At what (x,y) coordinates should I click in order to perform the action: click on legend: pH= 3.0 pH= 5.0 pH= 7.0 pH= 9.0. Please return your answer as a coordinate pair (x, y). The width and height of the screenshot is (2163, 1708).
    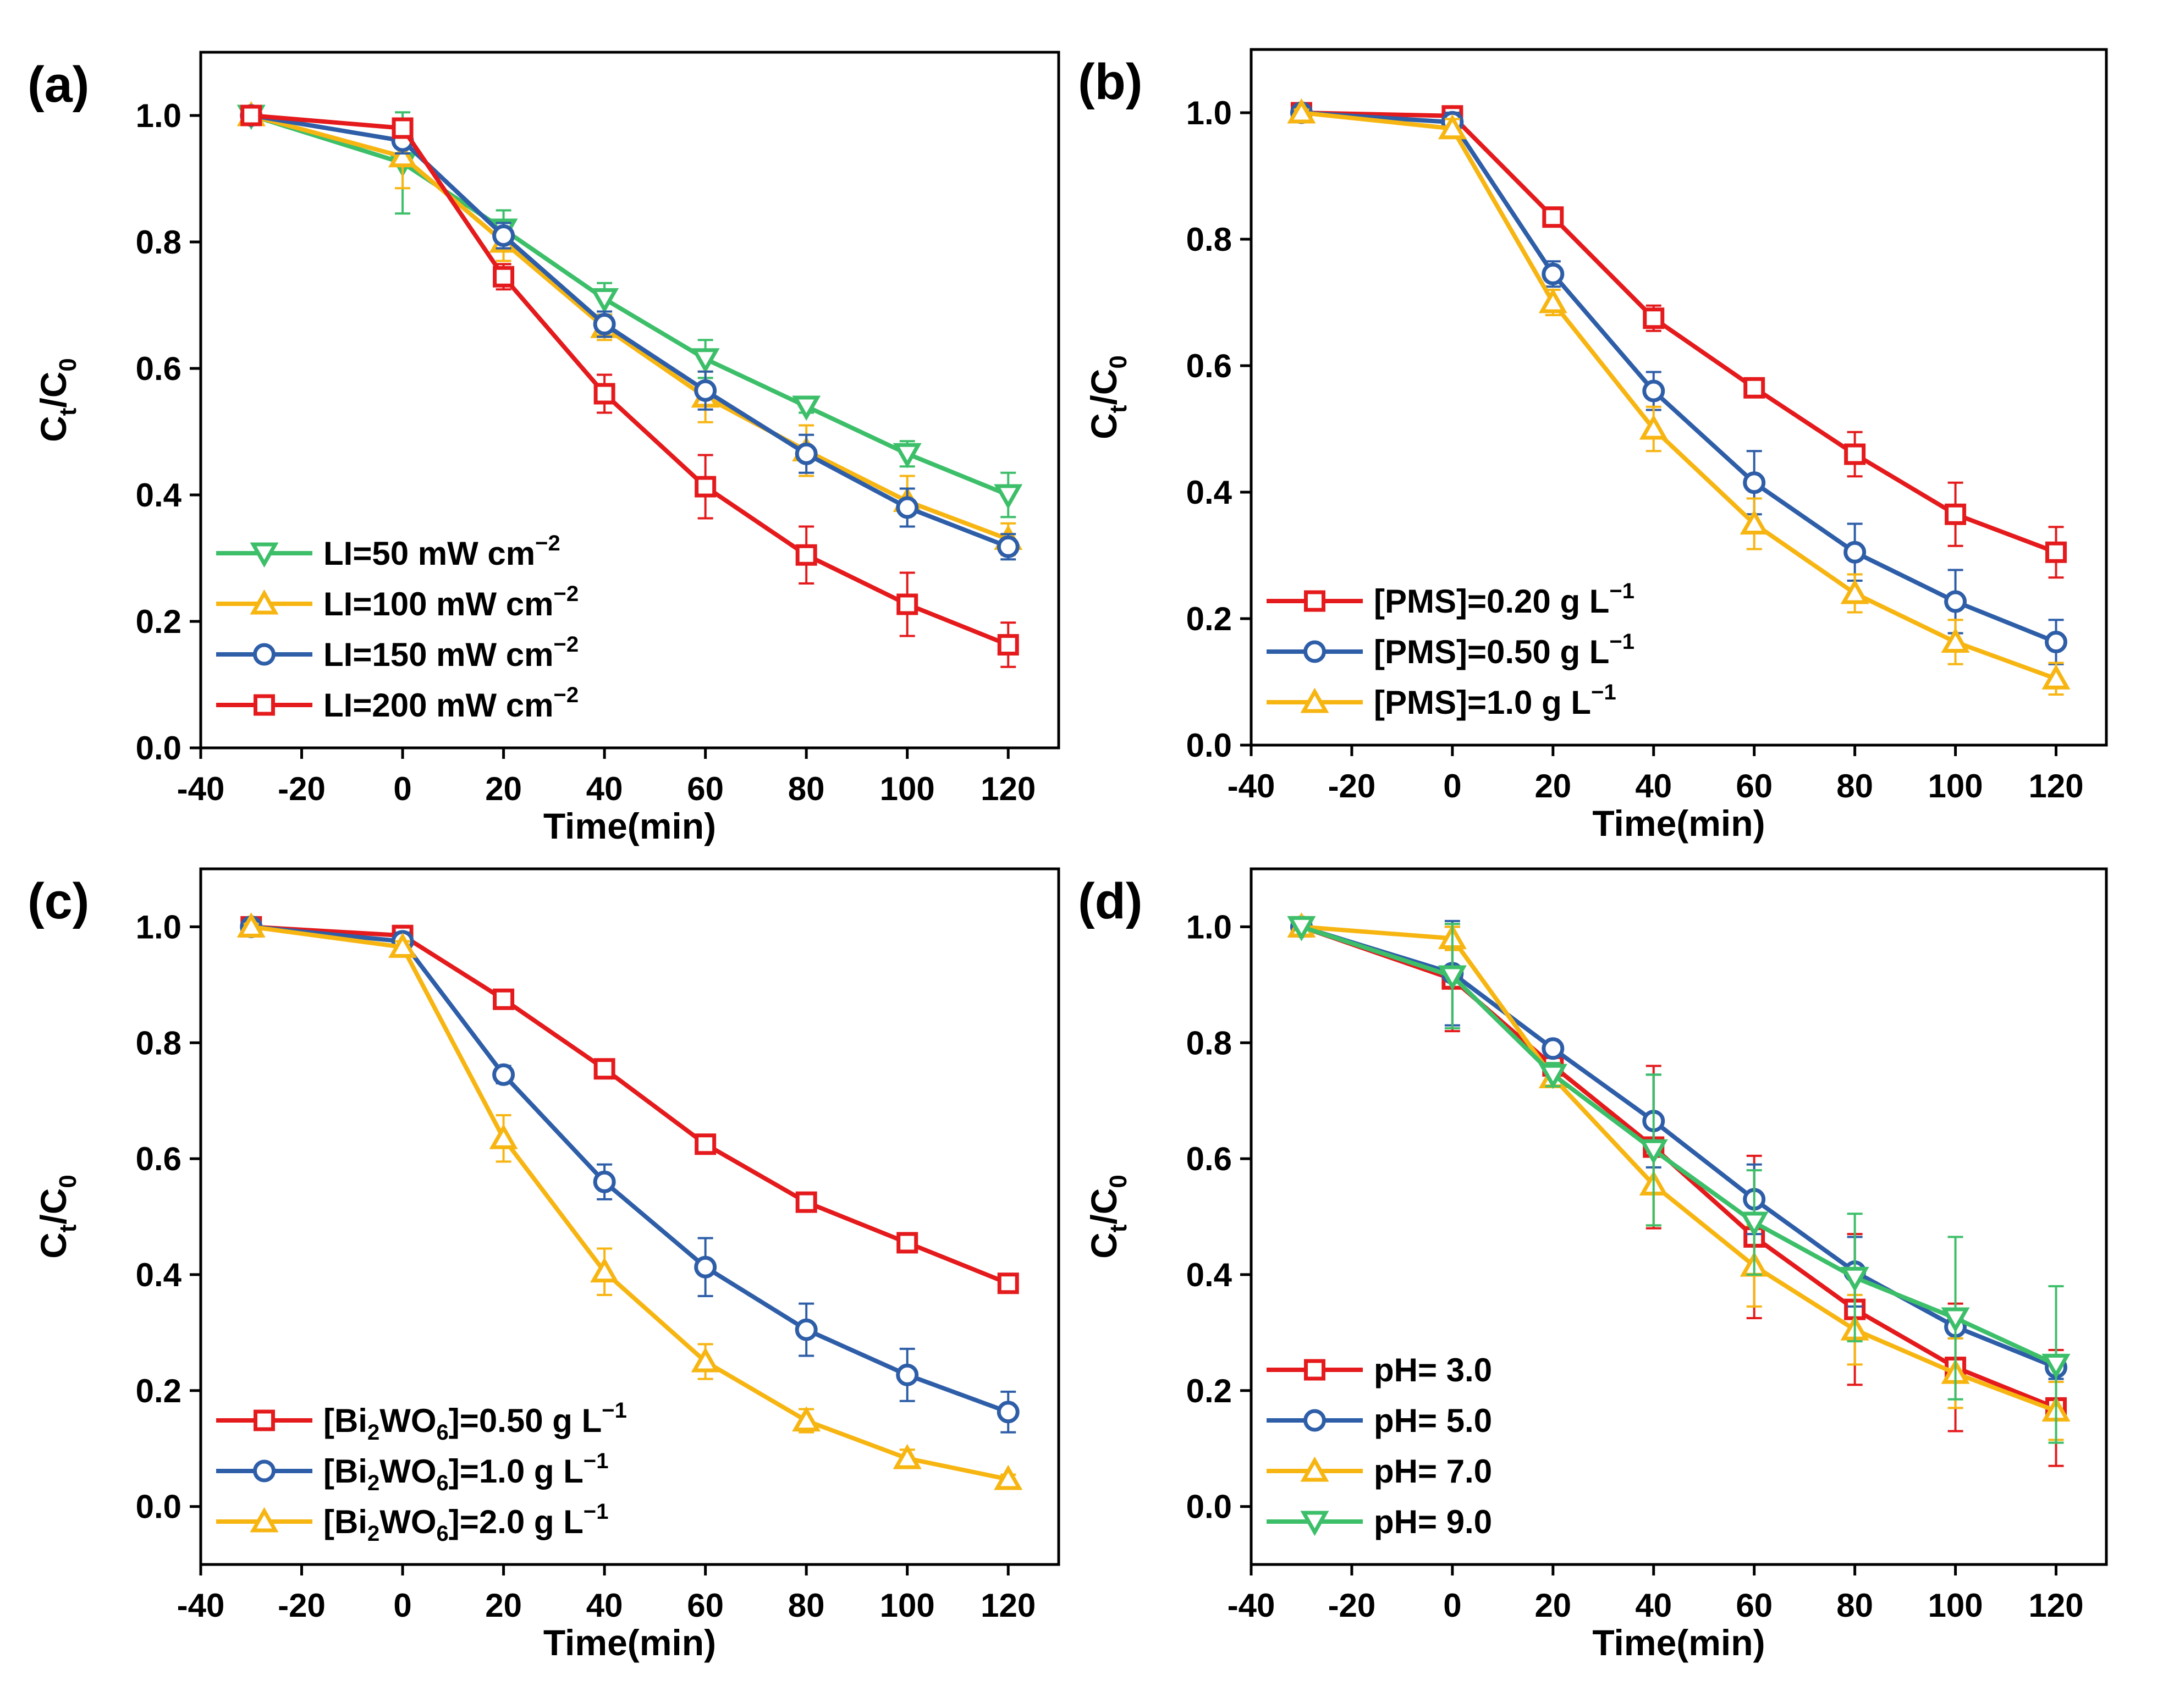
    Looking at the image, I should click on (1379, 1446).